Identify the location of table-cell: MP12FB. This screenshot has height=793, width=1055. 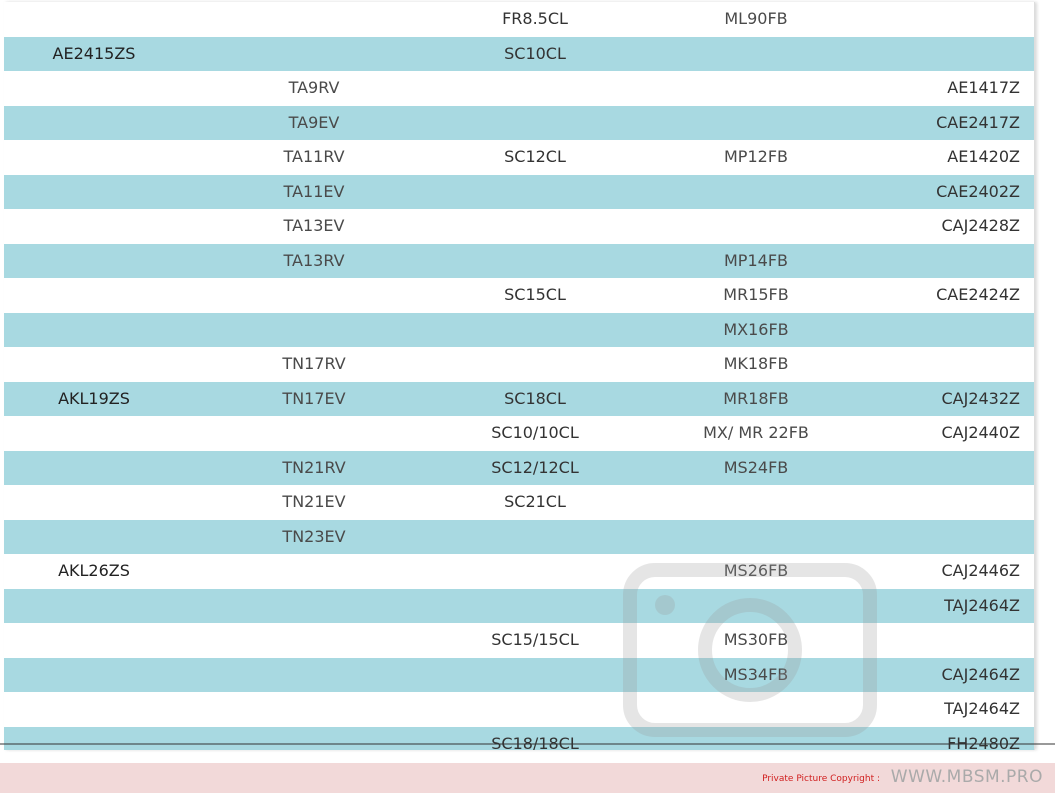
(756, 156).